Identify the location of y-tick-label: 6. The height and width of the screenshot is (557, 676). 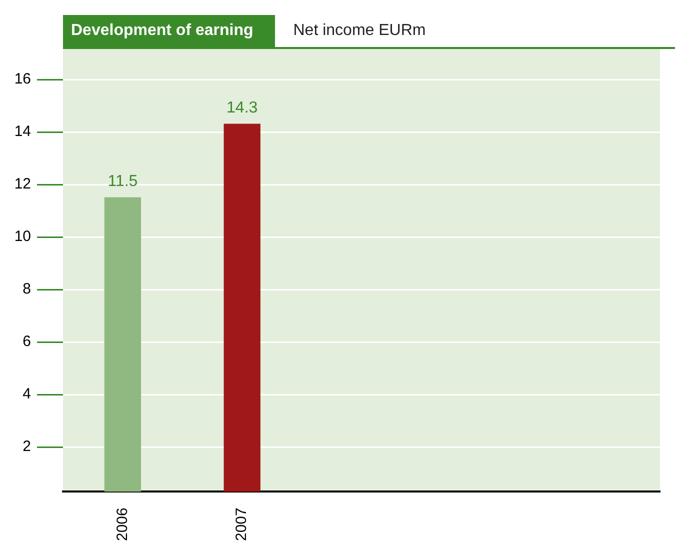
(26, 341).